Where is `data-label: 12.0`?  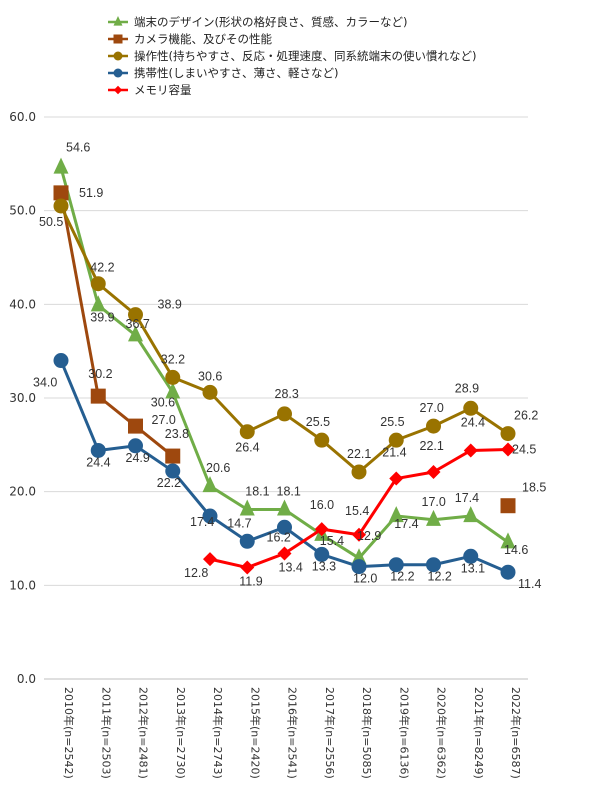 data-label: 12.0 is located at coordinates (365, 579).